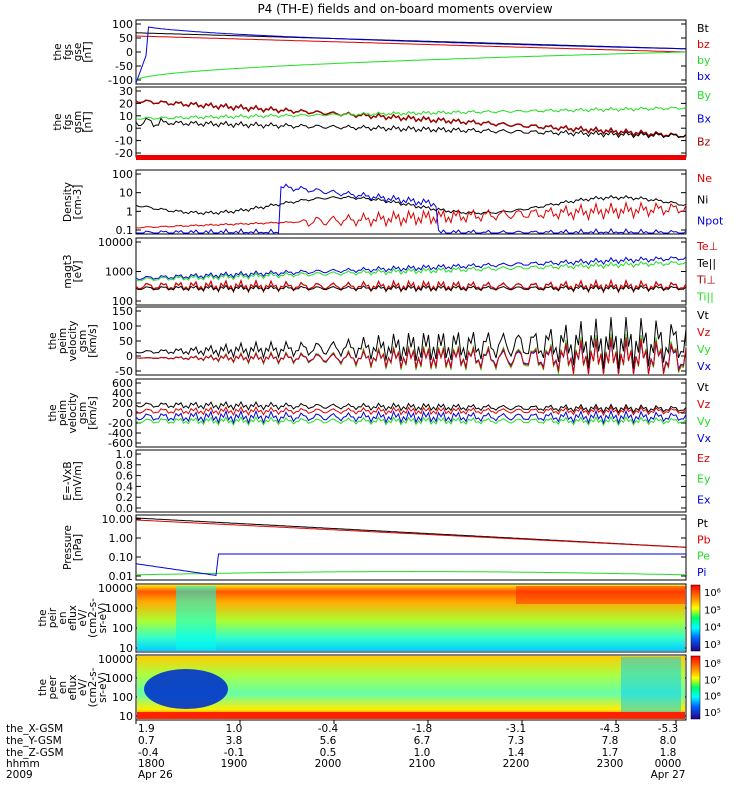 The width and height of the screenshot is (750, 800). Describe the element at coordinates (328, 764) in the screenshot. I see `xaxis-tick-label: 2000` at that location.